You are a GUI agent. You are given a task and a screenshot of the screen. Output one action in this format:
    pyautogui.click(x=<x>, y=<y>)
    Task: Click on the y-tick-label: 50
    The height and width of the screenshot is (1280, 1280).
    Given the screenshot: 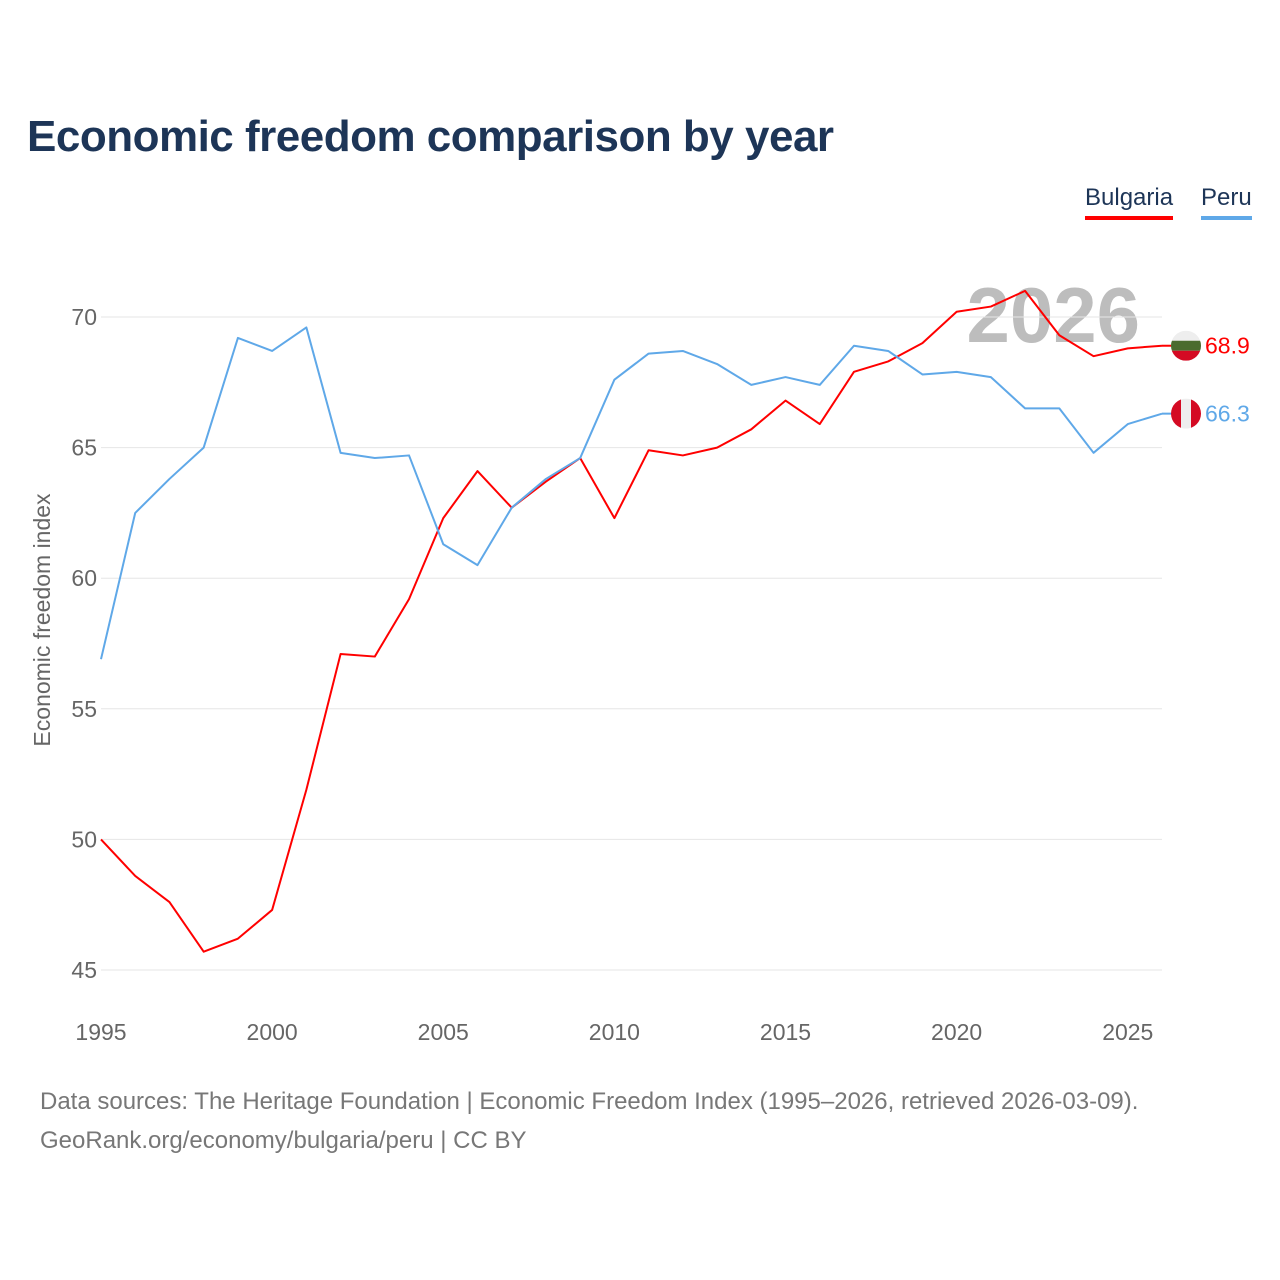 What is the action you would take?
    pyautogui.click(x=84, y=839)
    